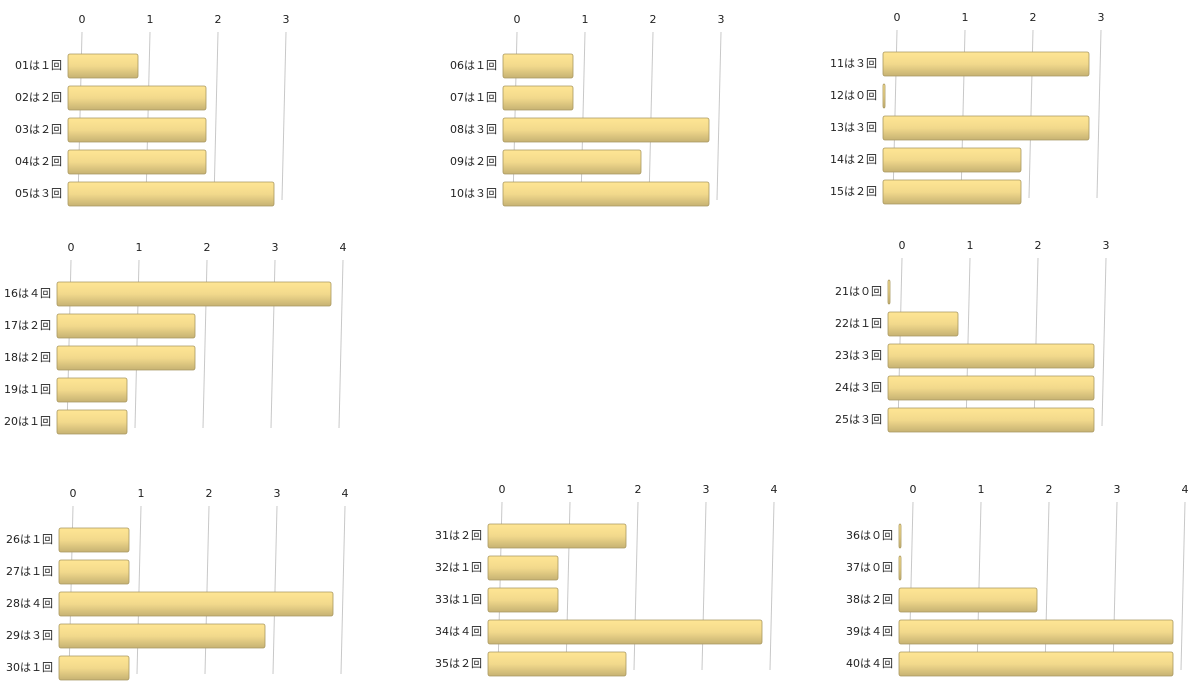 This screenshot has width=1202, height=693. I want to click on y-tick-label: 30は１回, so click(29, 667).